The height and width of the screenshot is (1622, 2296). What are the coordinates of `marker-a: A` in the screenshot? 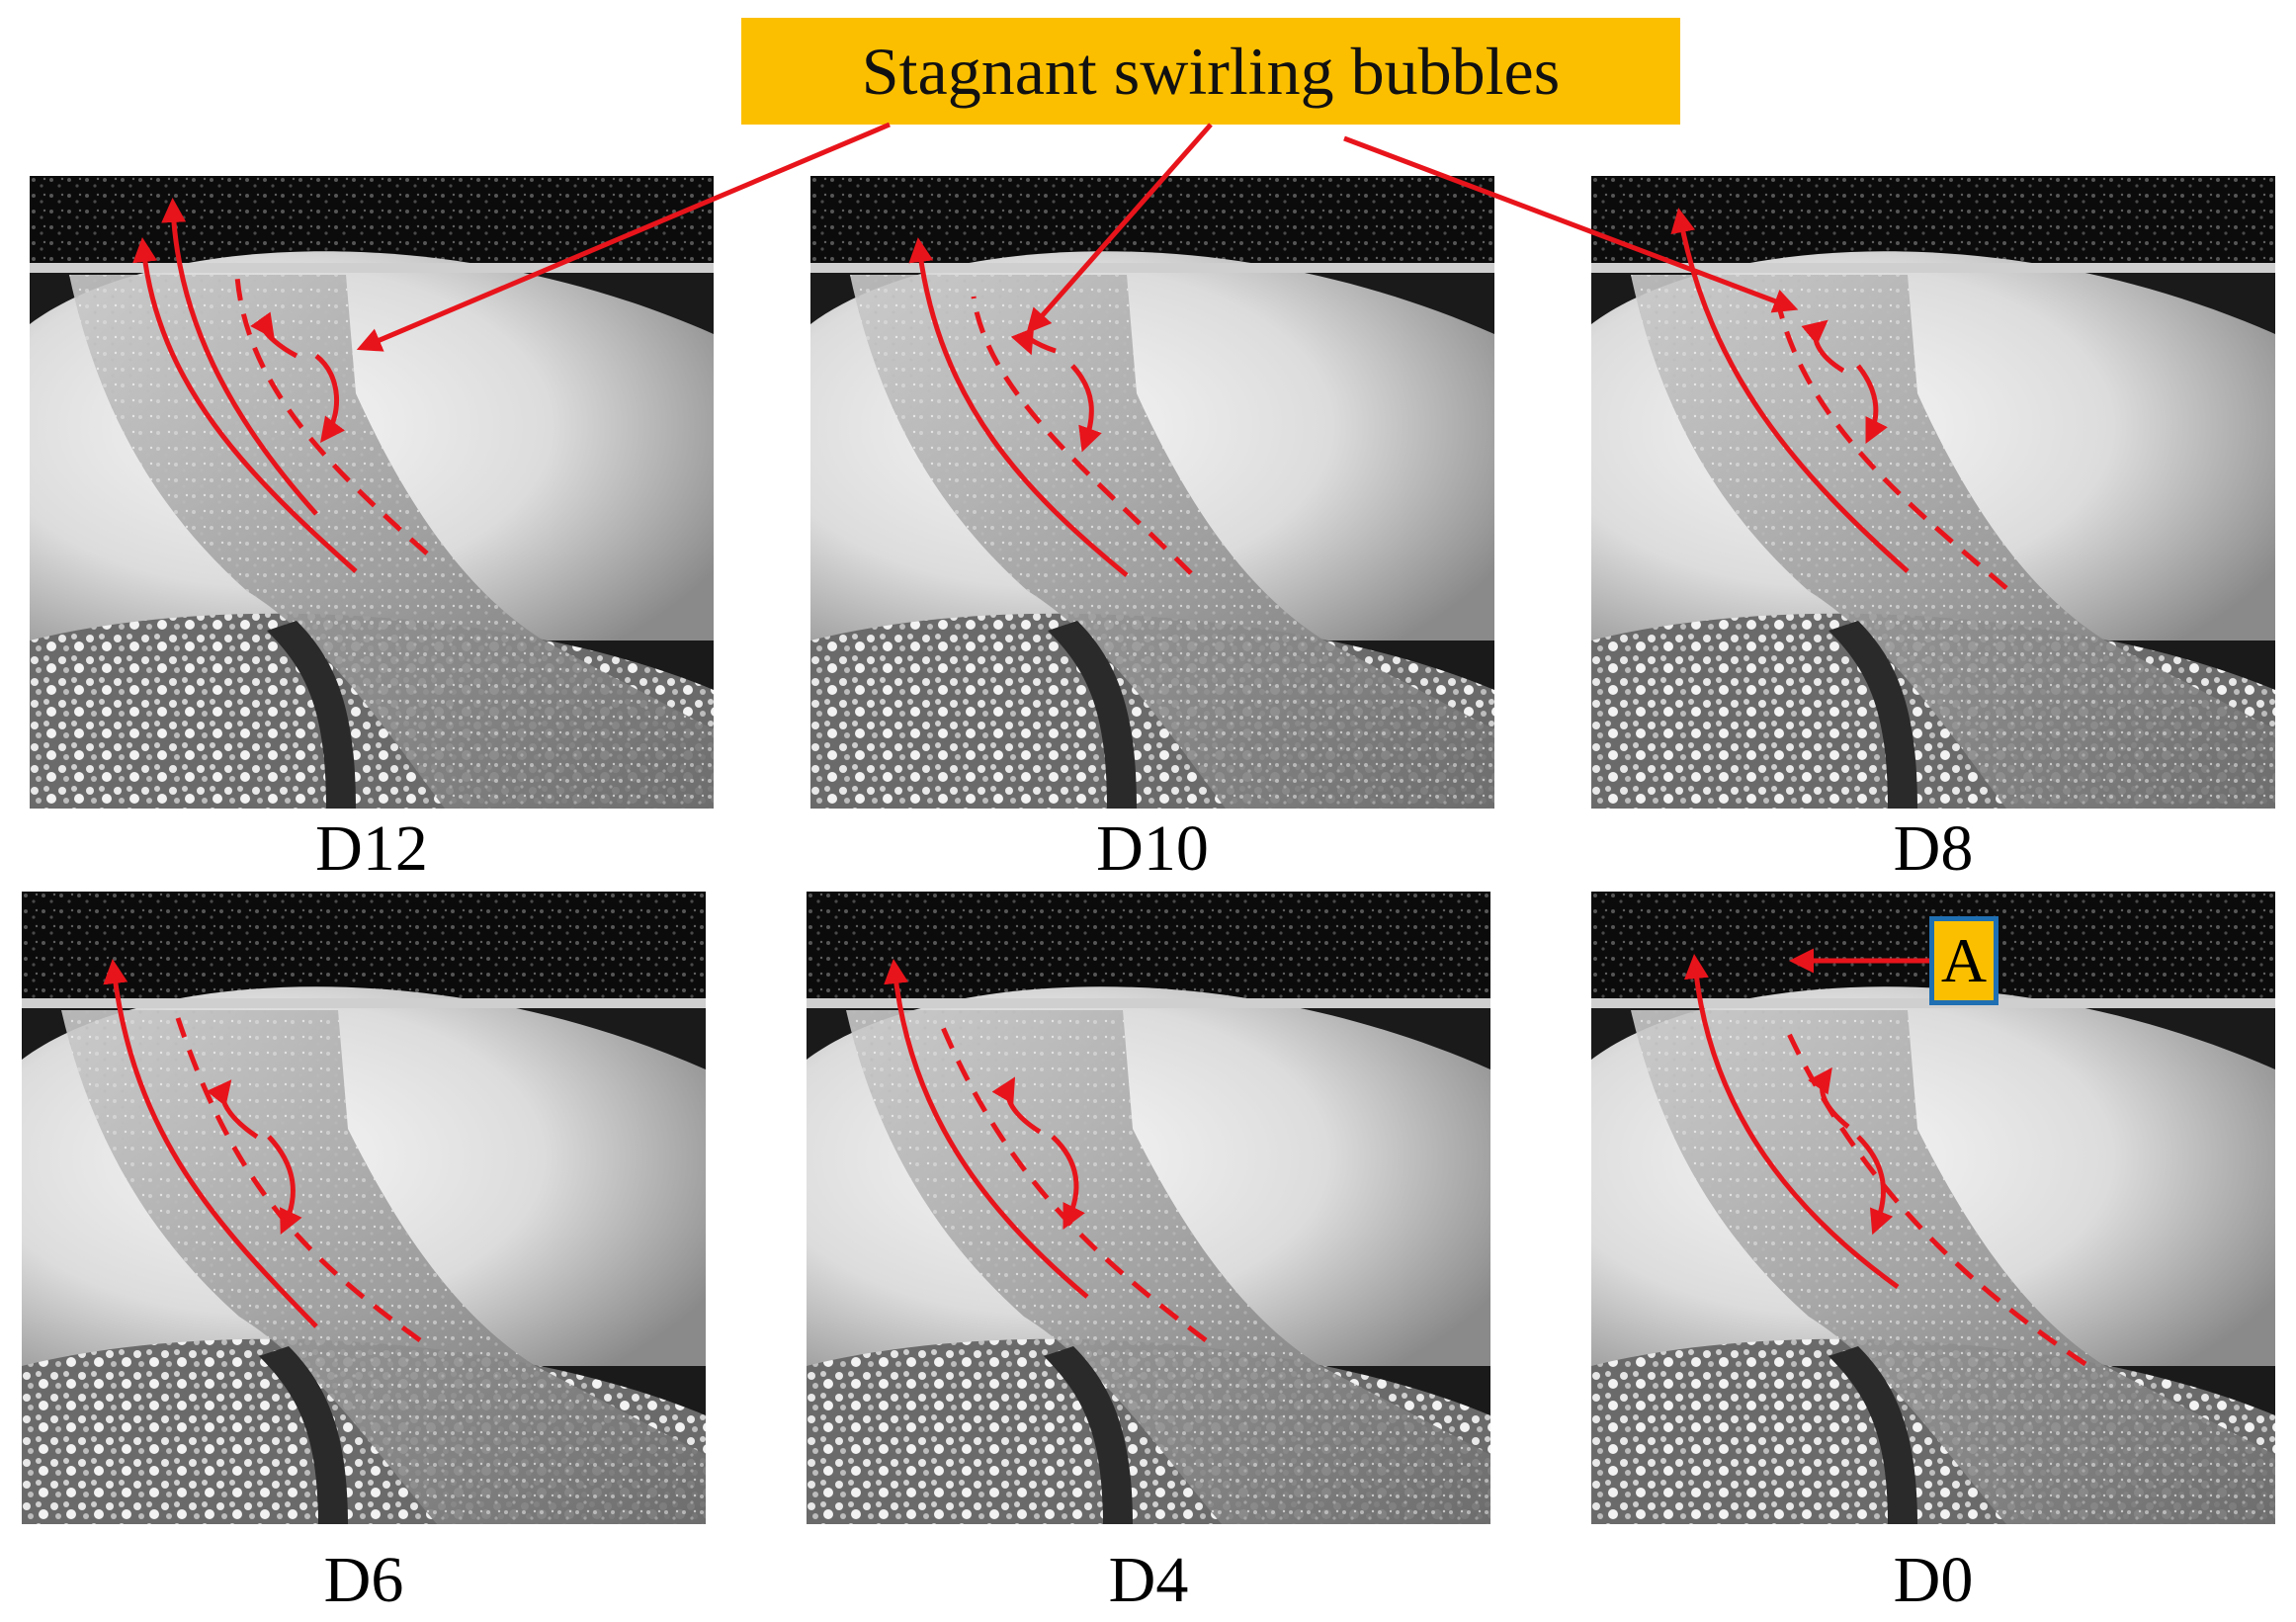 It's located at (1963, 960).